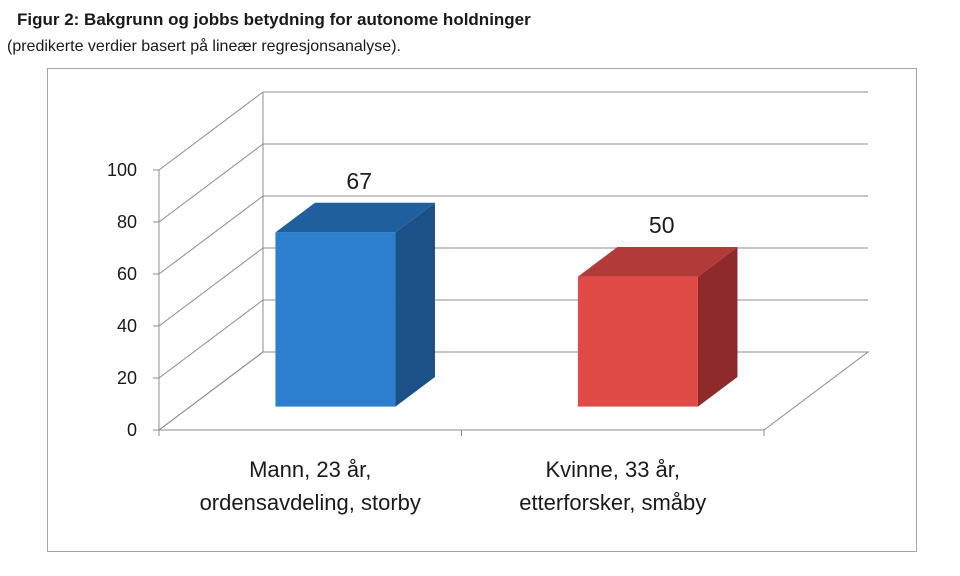  Describe the element at coordinates (662, 225) in the screenshot. I see `data-label: 50` at that location.